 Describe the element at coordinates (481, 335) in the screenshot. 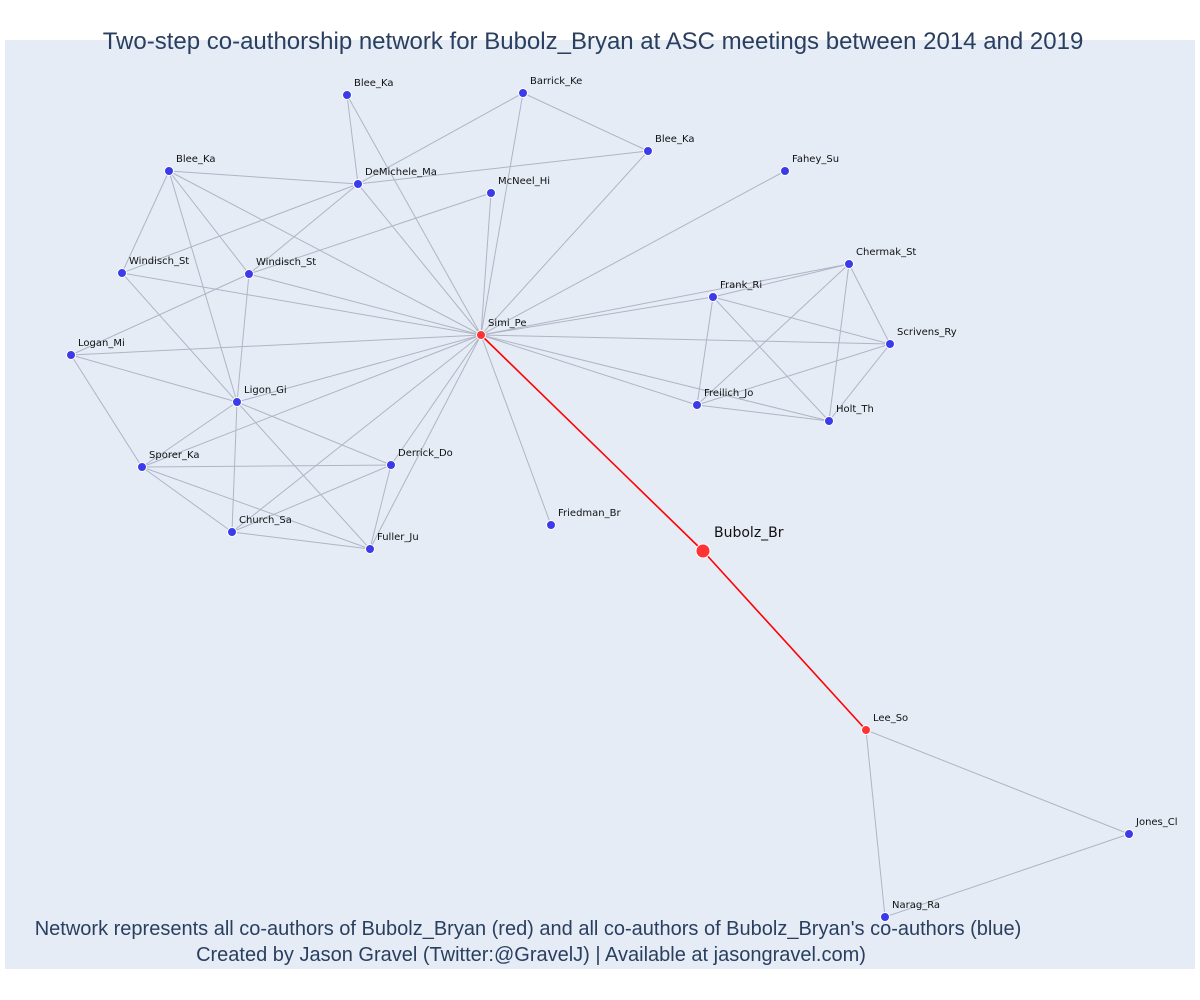

I see `node-simi` at that location.